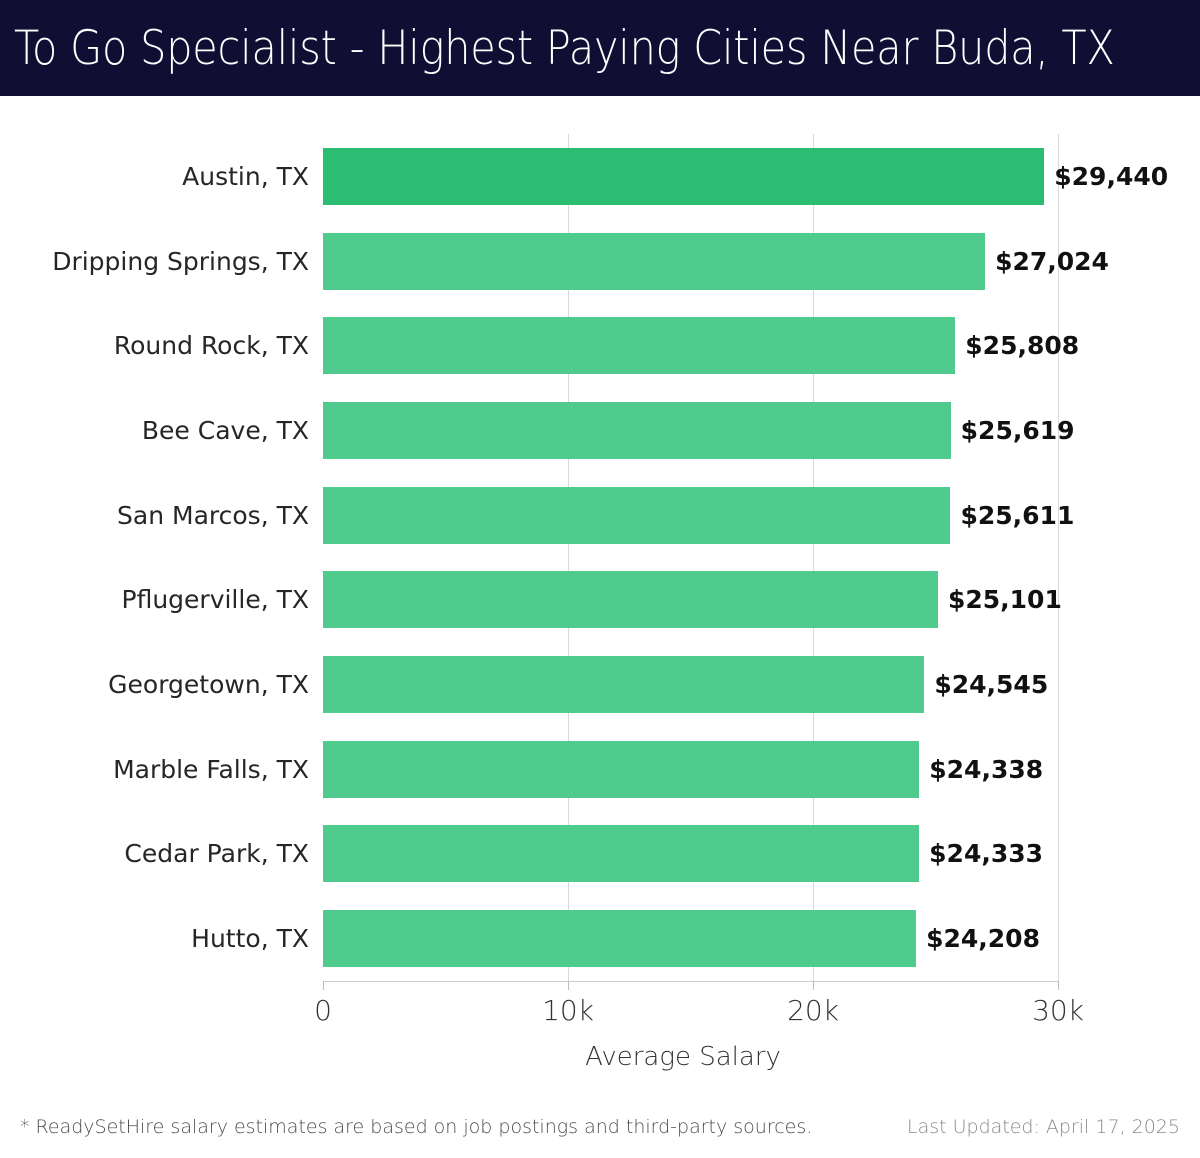 The height and width of the screenshot is (1158, 1200). Describe the element at coordinates (1022, 346) in the screenshot. I see `bar-value-label: $25,808` at that location.